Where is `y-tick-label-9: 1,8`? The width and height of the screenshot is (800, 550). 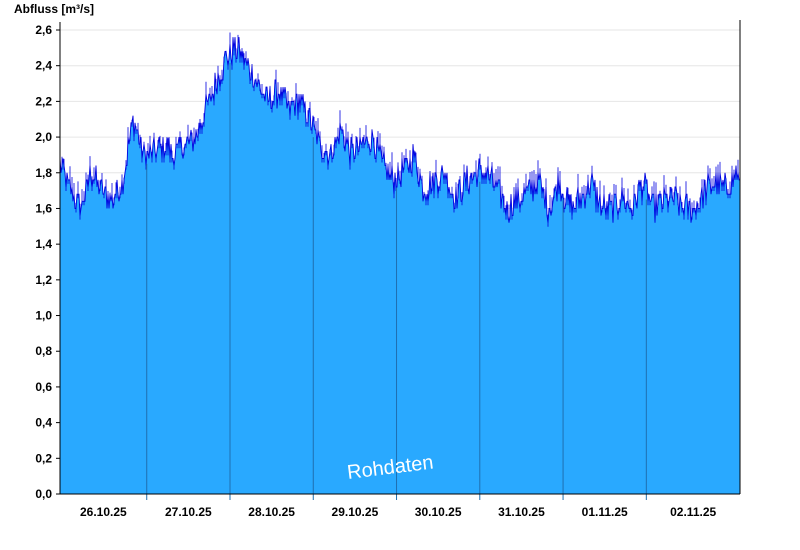 y-tick-label-9: 1,8 is located at coordinates (43, 173).